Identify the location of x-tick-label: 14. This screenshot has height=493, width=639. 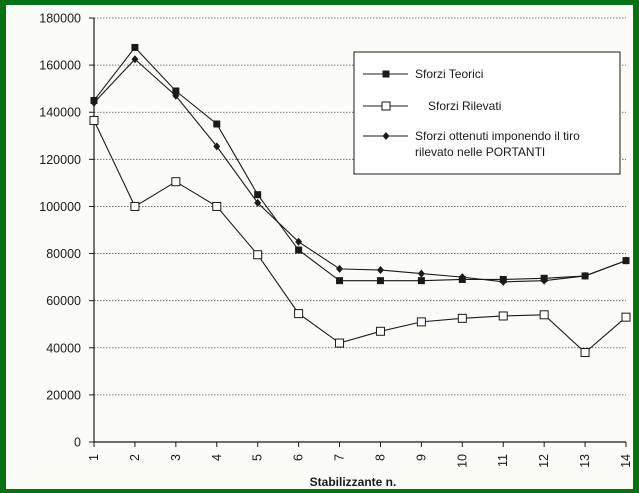
(626, 461).